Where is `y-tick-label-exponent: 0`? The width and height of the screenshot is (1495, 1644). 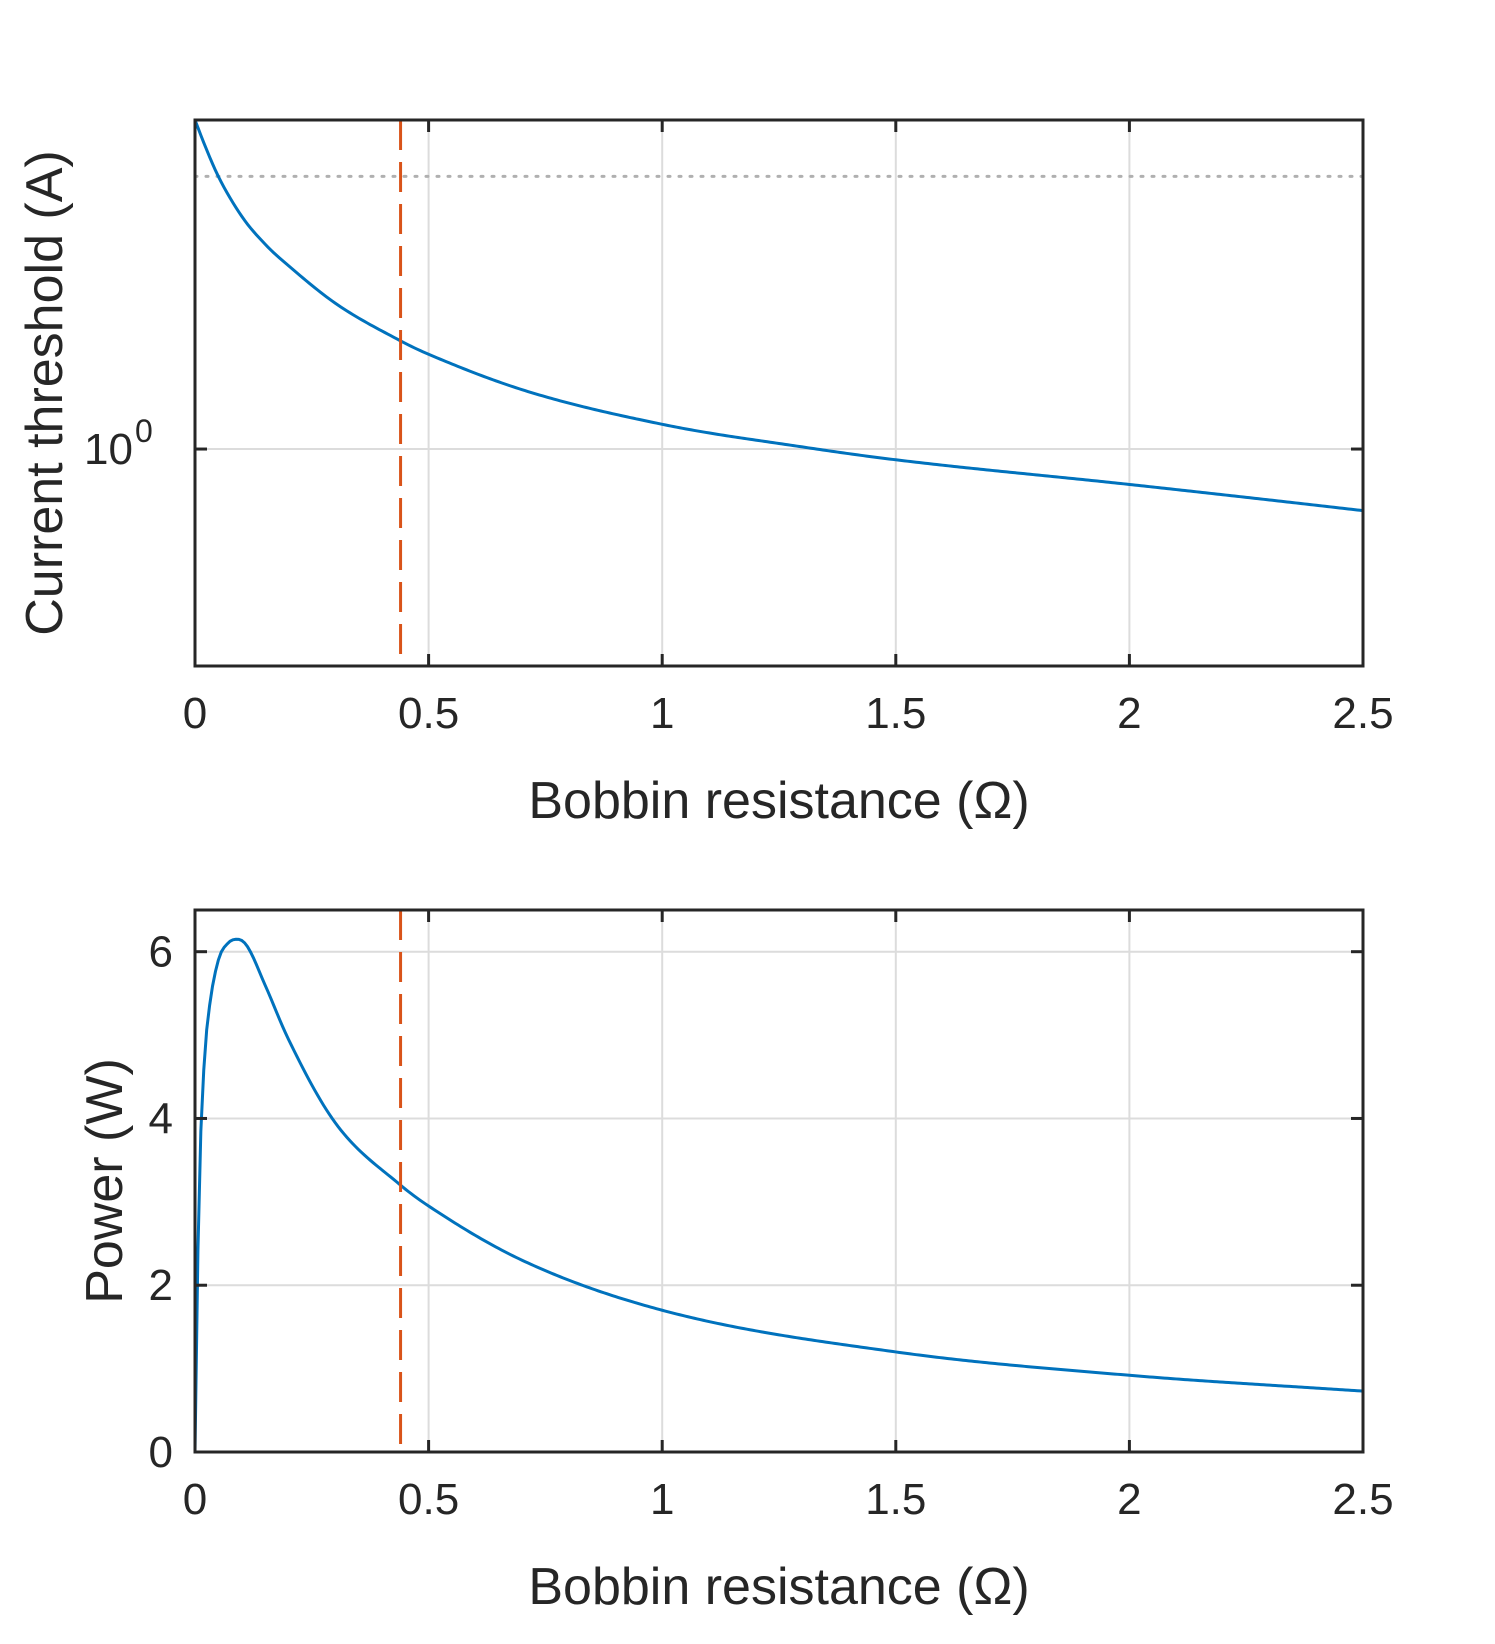
y-tick-label-exponent: 0 is located at coordinates (144, 431).